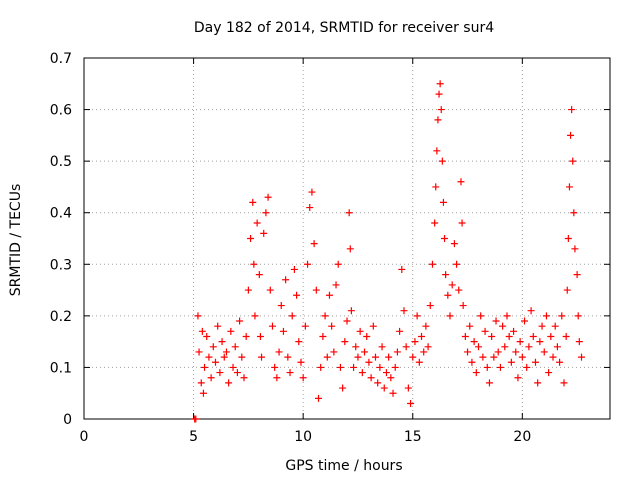 The image size is (640, 480). Describe the element at coordinates (413, 437) in the screenshot. I see `x-tick-label: 15` at that location.